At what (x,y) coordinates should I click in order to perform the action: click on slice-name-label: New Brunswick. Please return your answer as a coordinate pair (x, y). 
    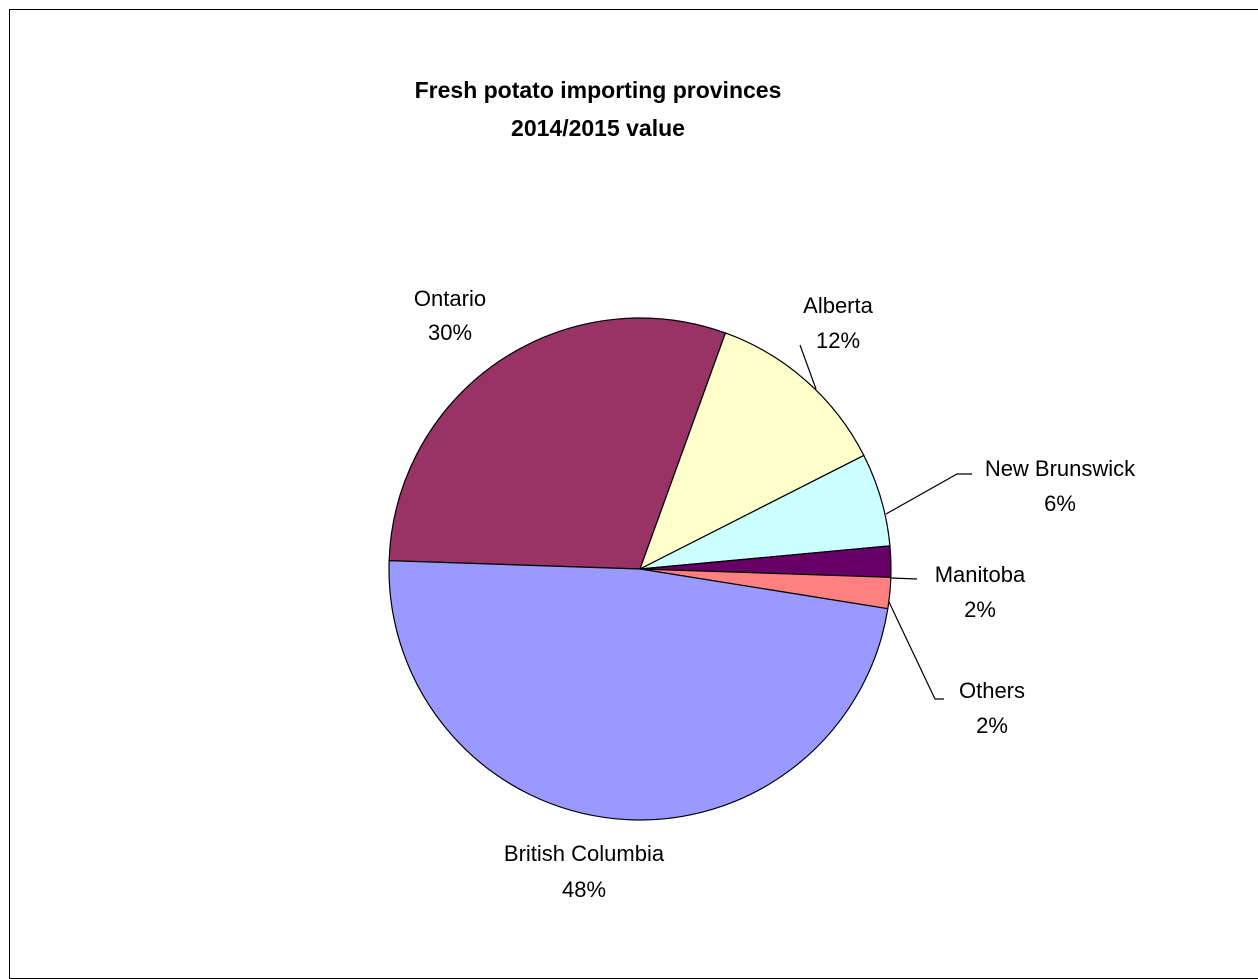
    Looking at the image, I should click on (1060, 468).